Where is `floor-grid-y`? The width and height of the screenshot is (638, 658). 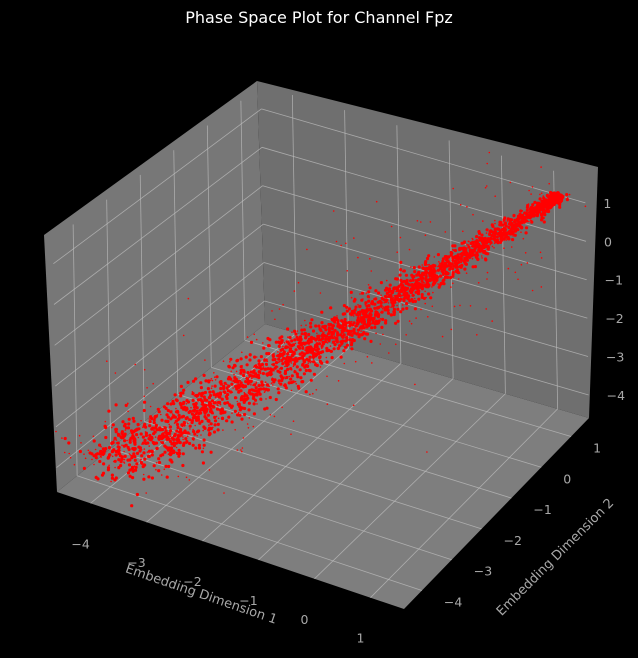
floor-grid-y is located at coordinates (313, 475).